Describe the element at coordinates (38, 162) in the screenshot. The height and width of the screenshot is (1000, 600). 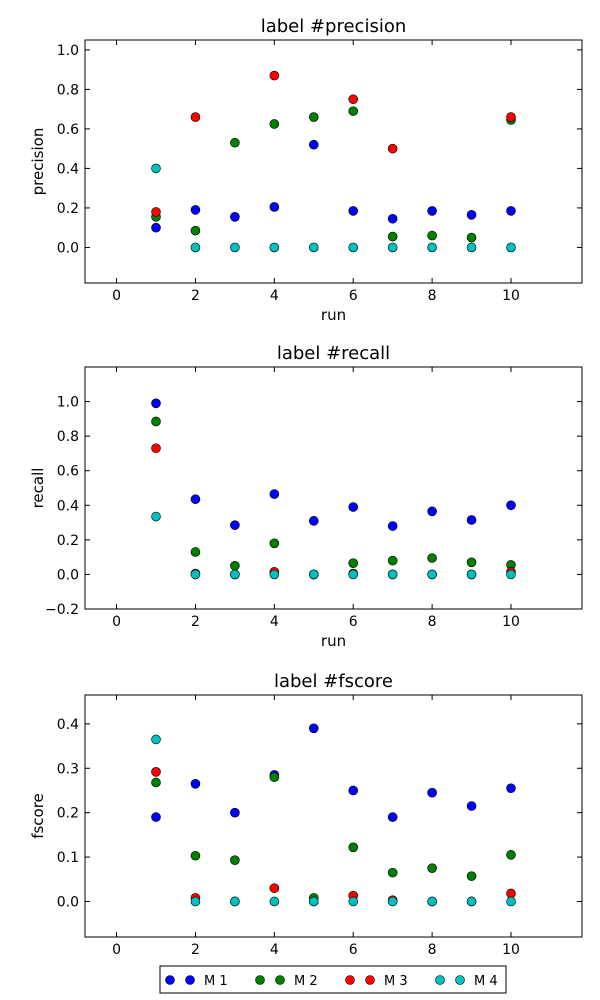
I see `y-axis-label: precision` at that location.